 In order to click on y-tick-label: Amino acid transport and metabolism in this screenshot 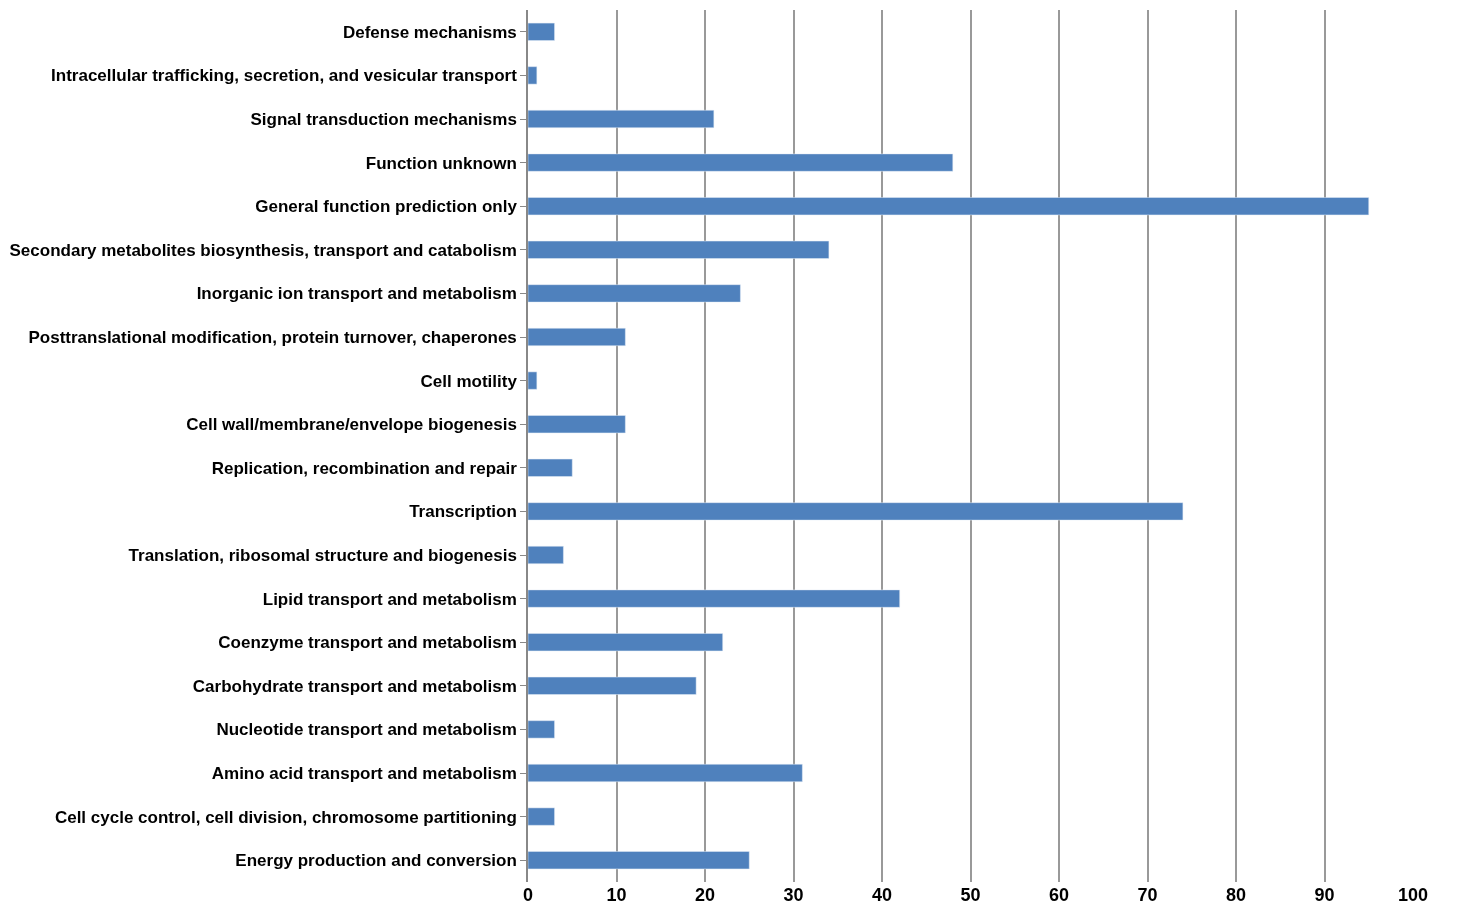, I will do `click(364, 773)`.